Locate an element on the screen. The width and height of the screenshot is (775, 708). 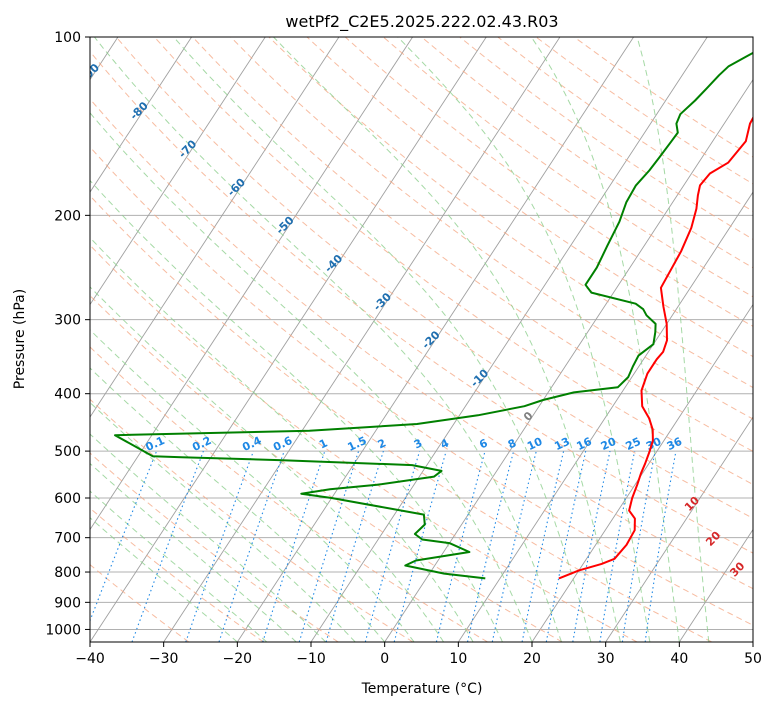
y-tick-label: 400 is located at coordinates (67, 395).